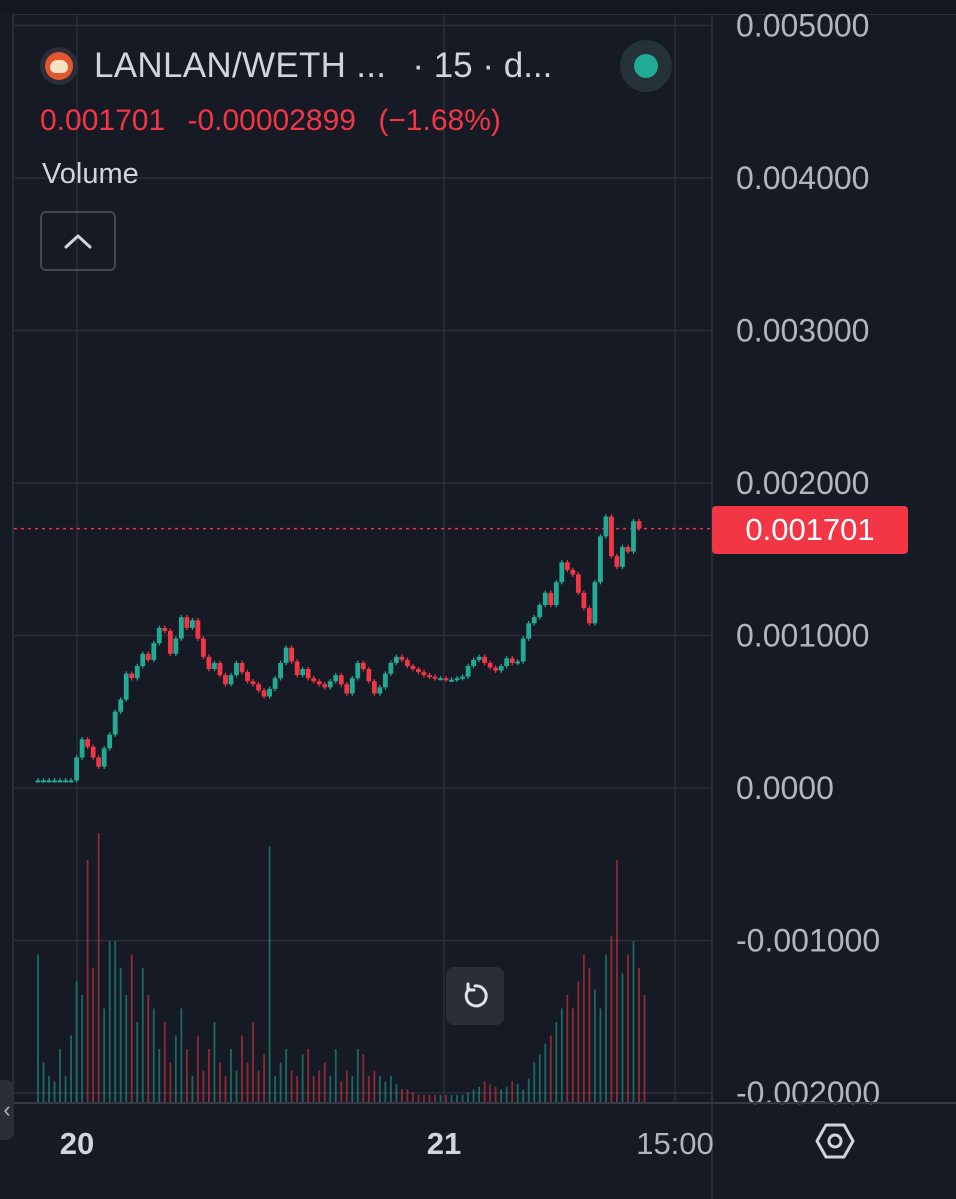 The image size is (956, 1199). I want to click on toggle-side-panel-button: ‹, so click(7, 1110).